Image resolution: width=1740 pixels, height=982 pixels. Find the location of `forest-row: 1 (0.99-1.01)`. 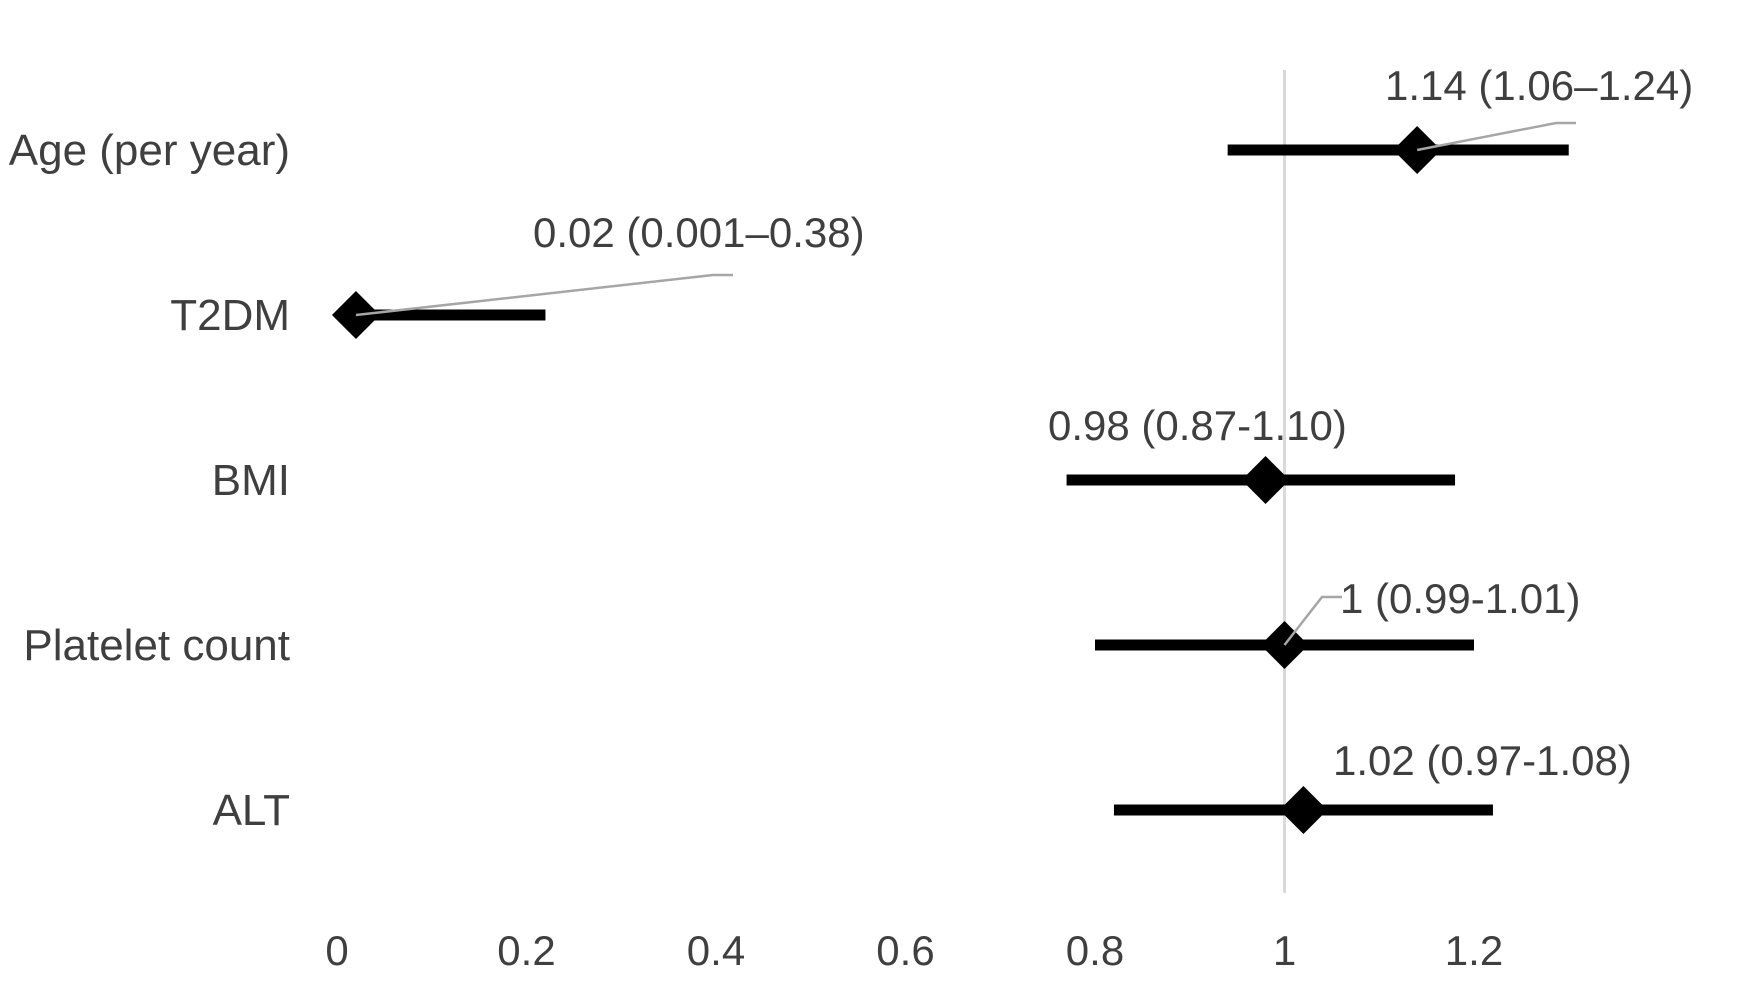

forest-row: 1 (0.99-1.01) is located at coordinates (1337, 622).